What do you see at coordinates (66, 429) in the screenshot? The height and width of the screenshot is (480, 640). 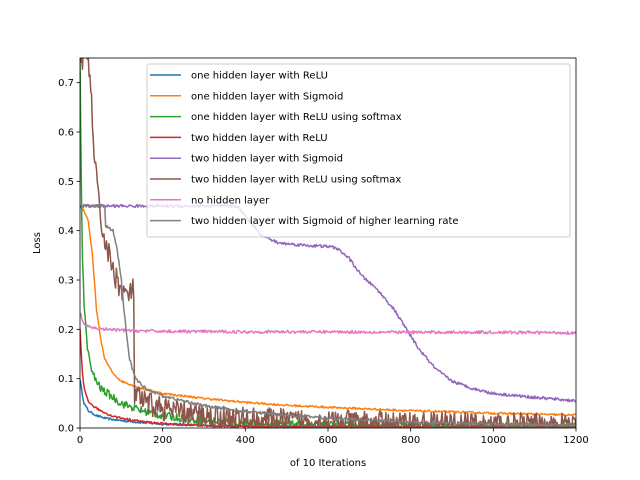 I see `y-tick-label: 0.0` at bounding box center [66, 429].